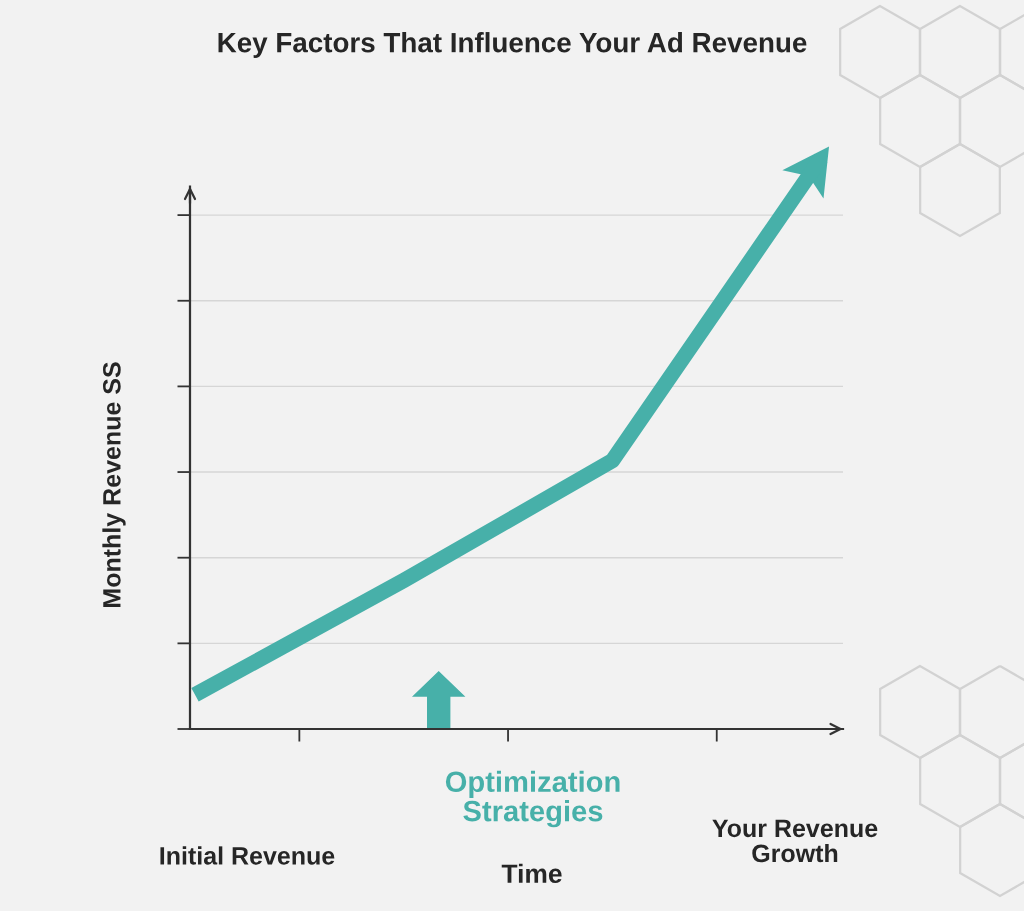  Describe the element at coordinates (512, 45) in the screenshot. I see `chart-title: Key Factors That Influence Your Ad Revenue` at that location.